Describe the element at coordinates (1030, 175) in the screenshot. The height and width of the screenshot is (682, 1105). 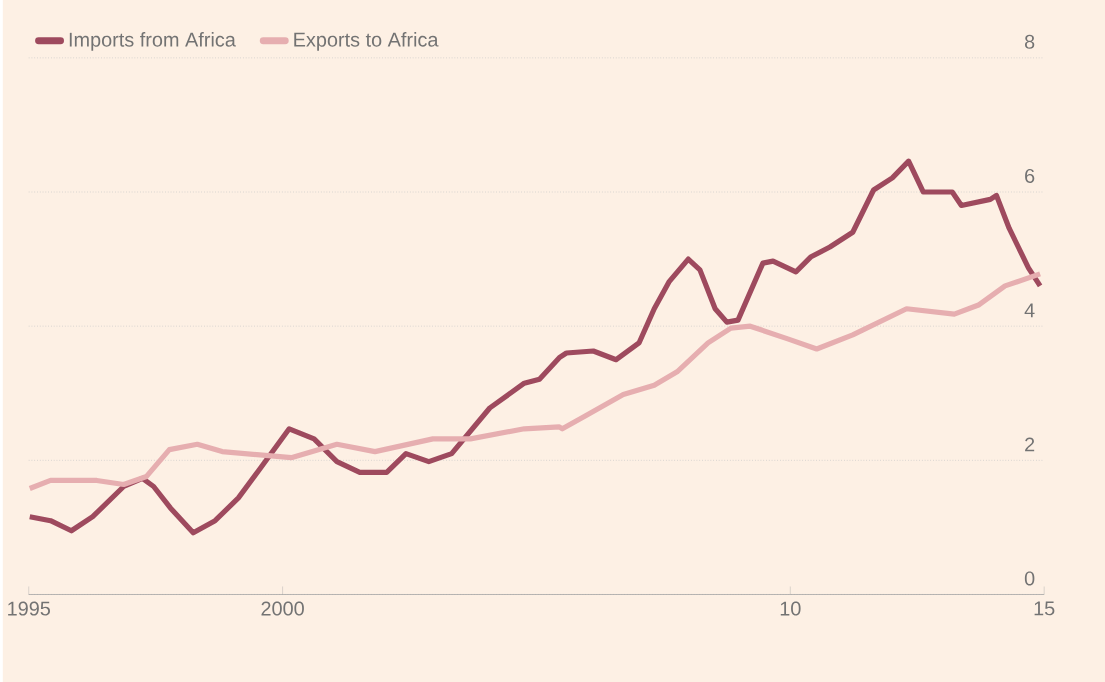
I see `y-tick-label: 6` at that location.